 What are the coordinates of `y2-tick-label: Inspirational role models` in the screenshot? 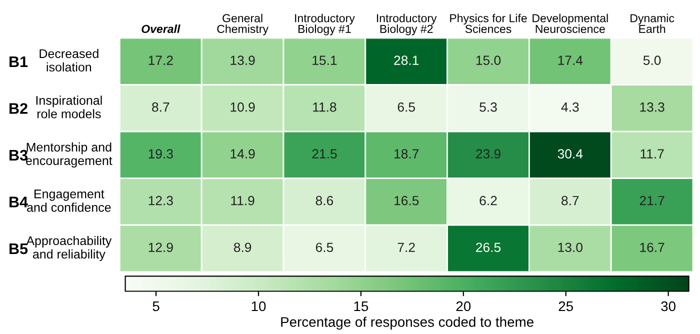 It's located at (69, 107).